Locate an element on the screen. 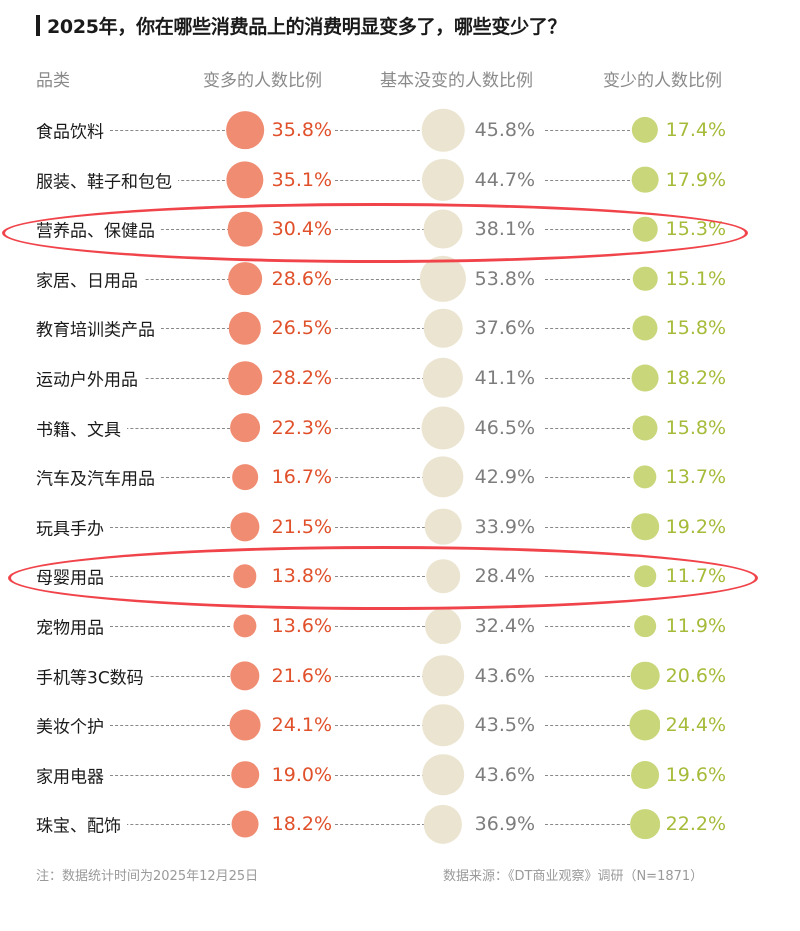  more-value: 13.8% is located at coordinates (299, 576).